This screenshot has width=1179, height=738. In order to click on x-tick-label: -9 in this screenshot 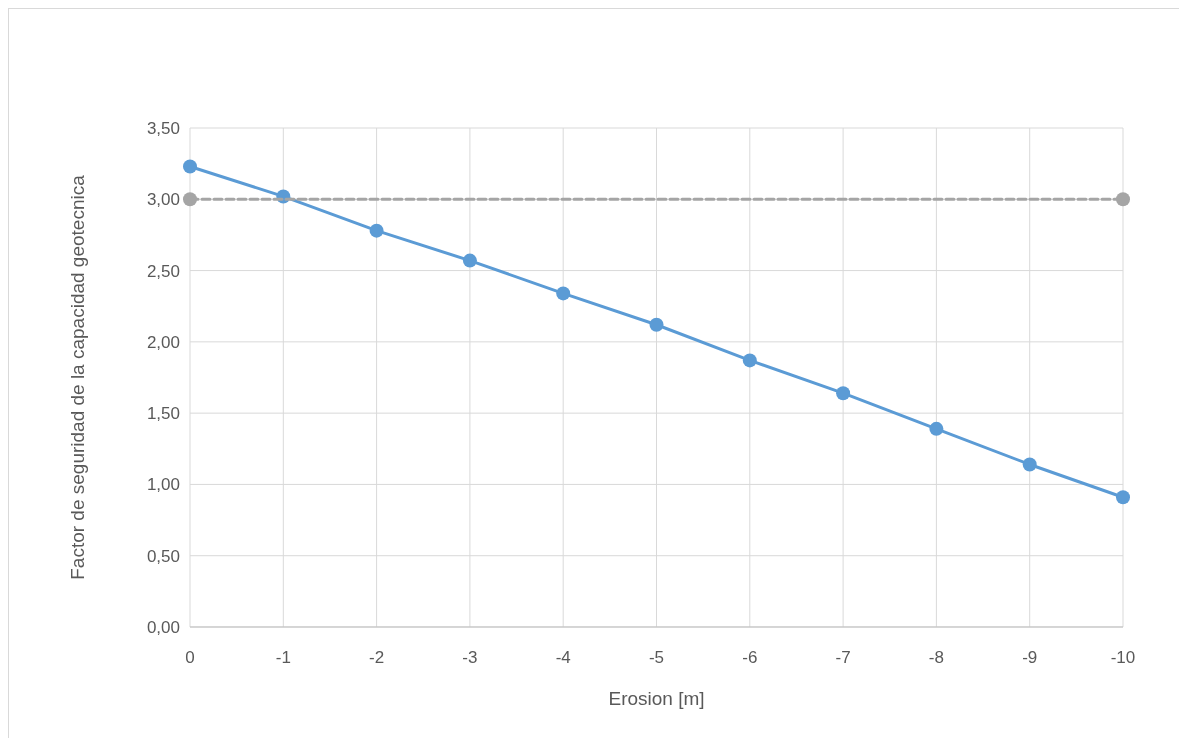, I will do `click(1030, 657)`.